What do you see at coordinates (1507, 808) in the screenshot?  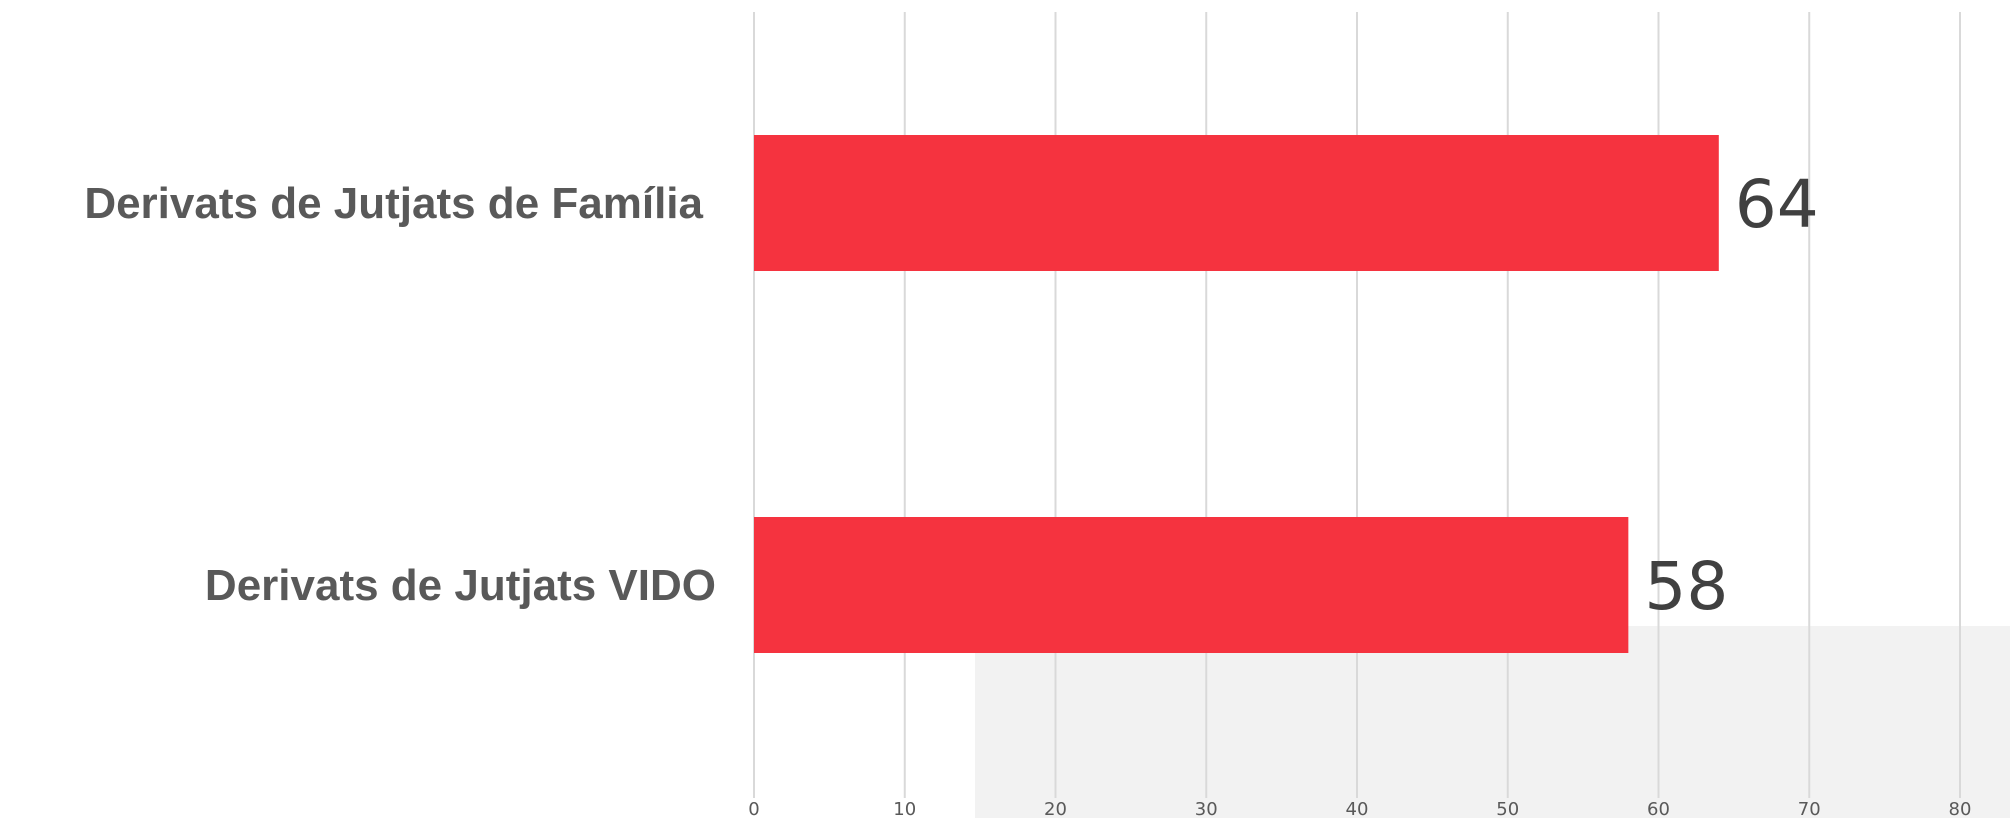 I see `x-tick-label: 50` at bounding box center [1507, 808].